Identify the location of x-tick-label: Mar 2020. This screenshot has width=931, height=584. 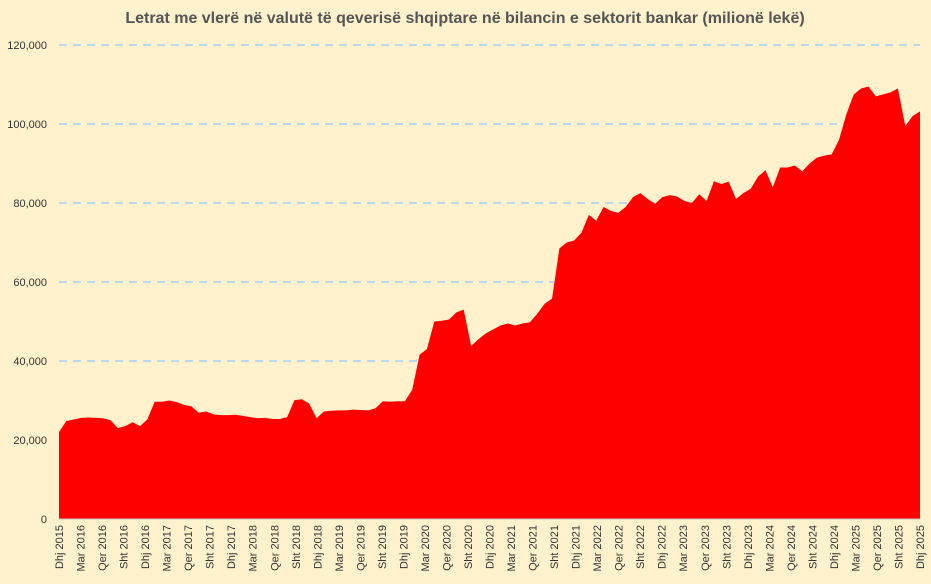
(426, 548).